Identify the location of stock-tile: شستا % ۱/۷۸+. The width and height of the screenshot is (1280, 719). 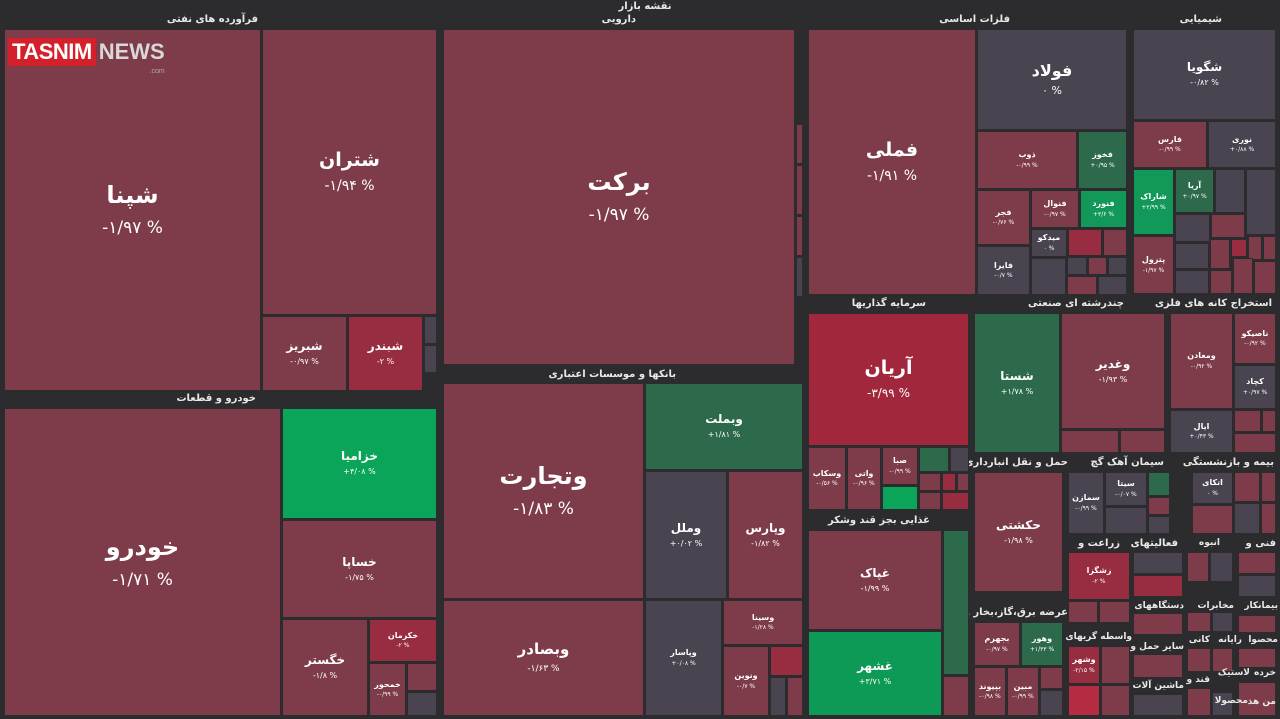
(1017, 383).